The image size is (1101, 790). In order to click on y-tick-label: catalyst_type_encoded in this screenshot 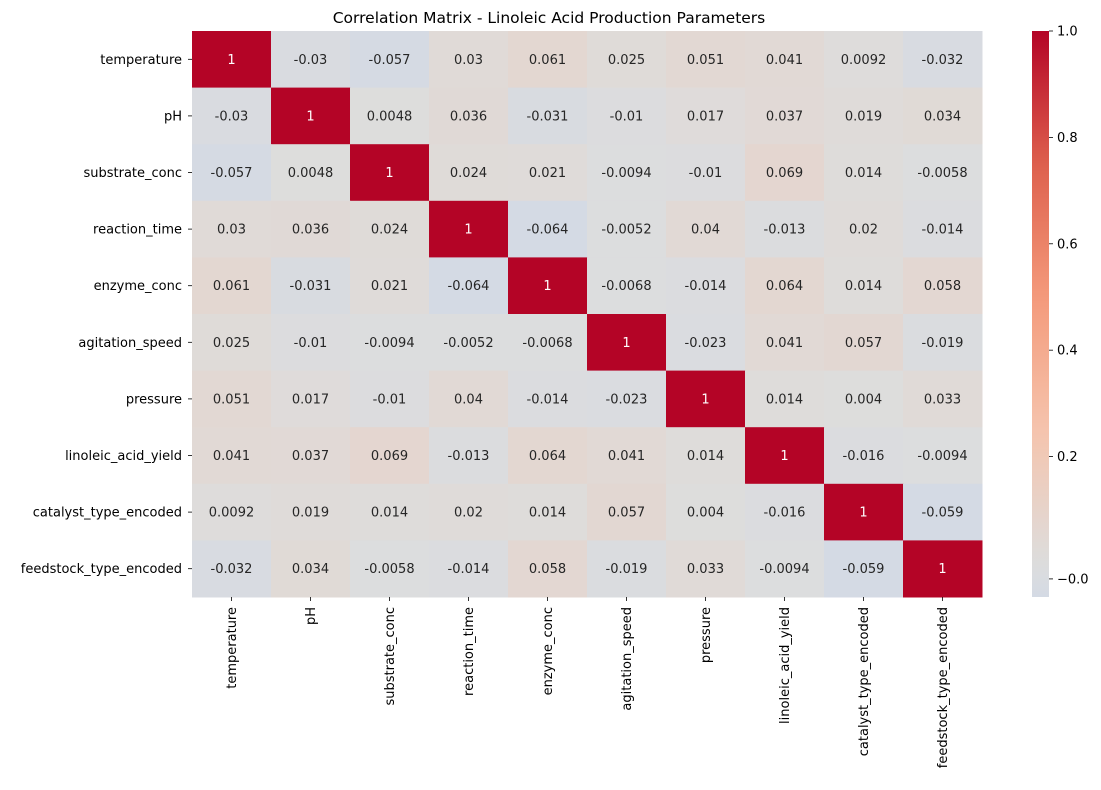, I will do `click(107, 513)`.